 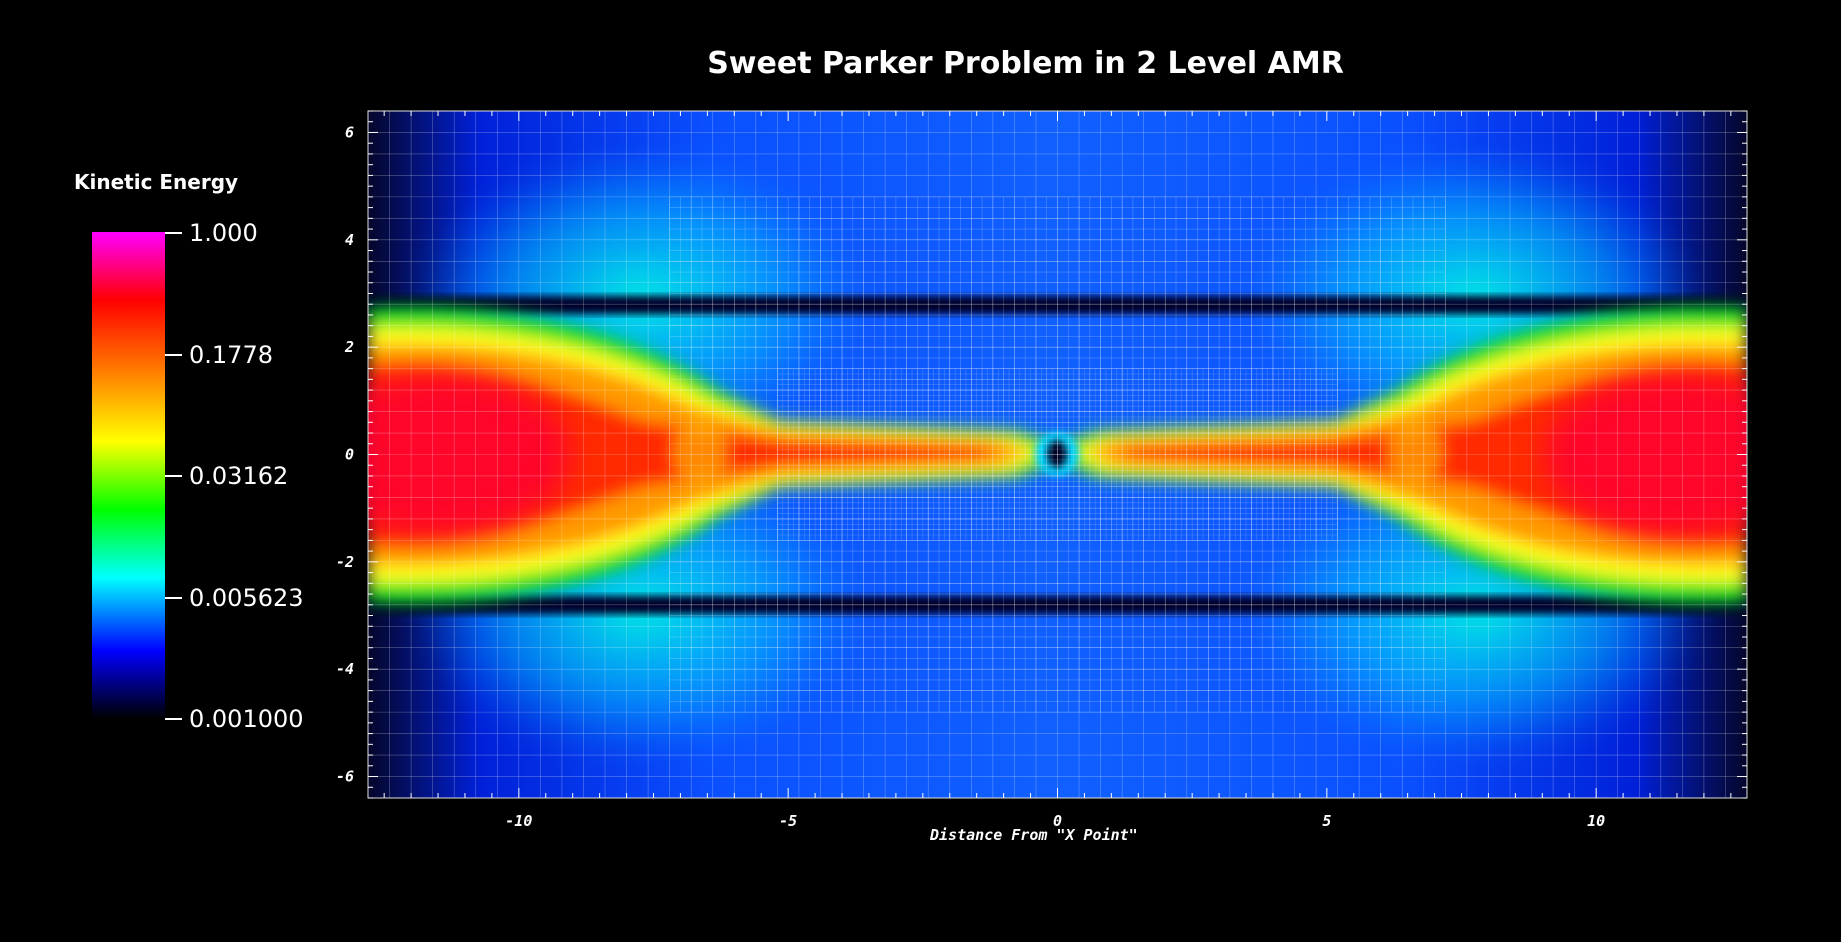 I want to click on x-tick-label: 5, so click(x=1326, y=821).